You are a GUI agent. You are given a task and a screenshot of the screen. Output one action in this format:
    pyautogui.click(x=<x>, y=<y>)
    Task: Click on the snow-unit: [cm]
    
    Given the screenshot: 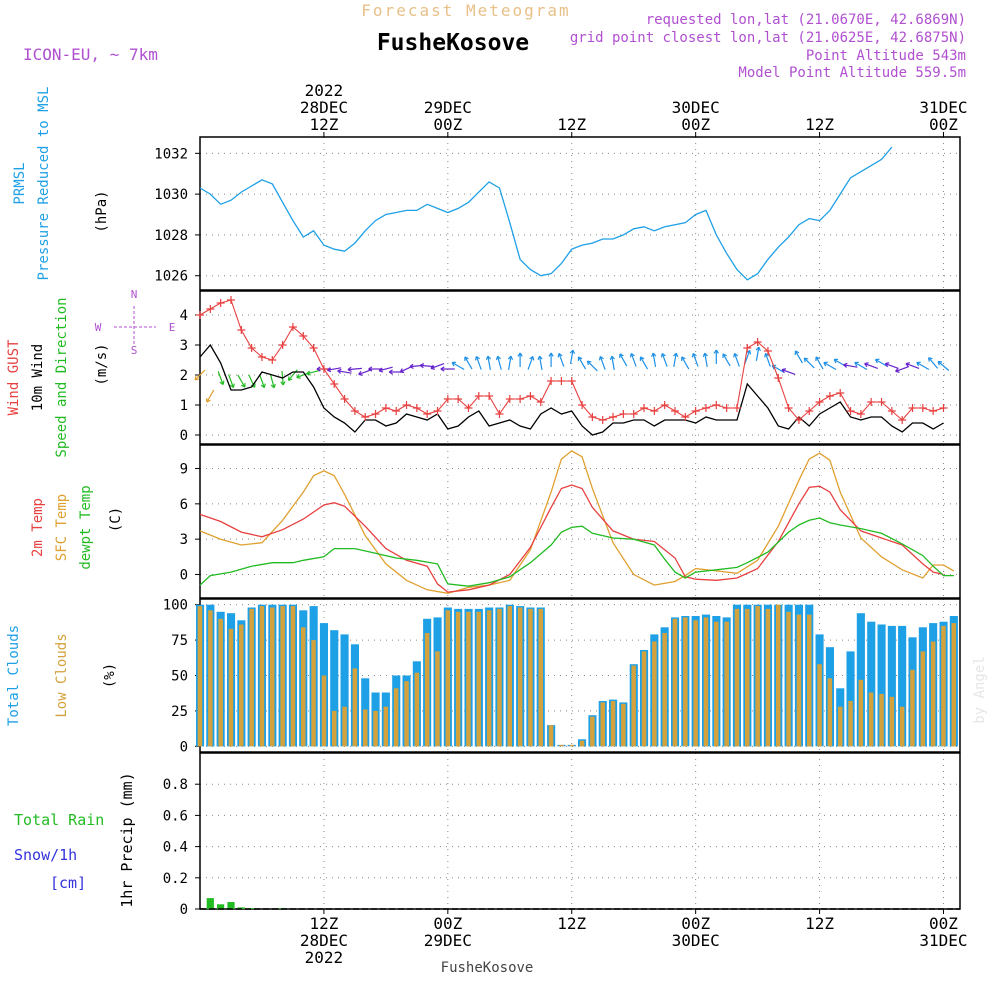 What is the action you would take?
    pyautogui.click(x=68, y=883)
    